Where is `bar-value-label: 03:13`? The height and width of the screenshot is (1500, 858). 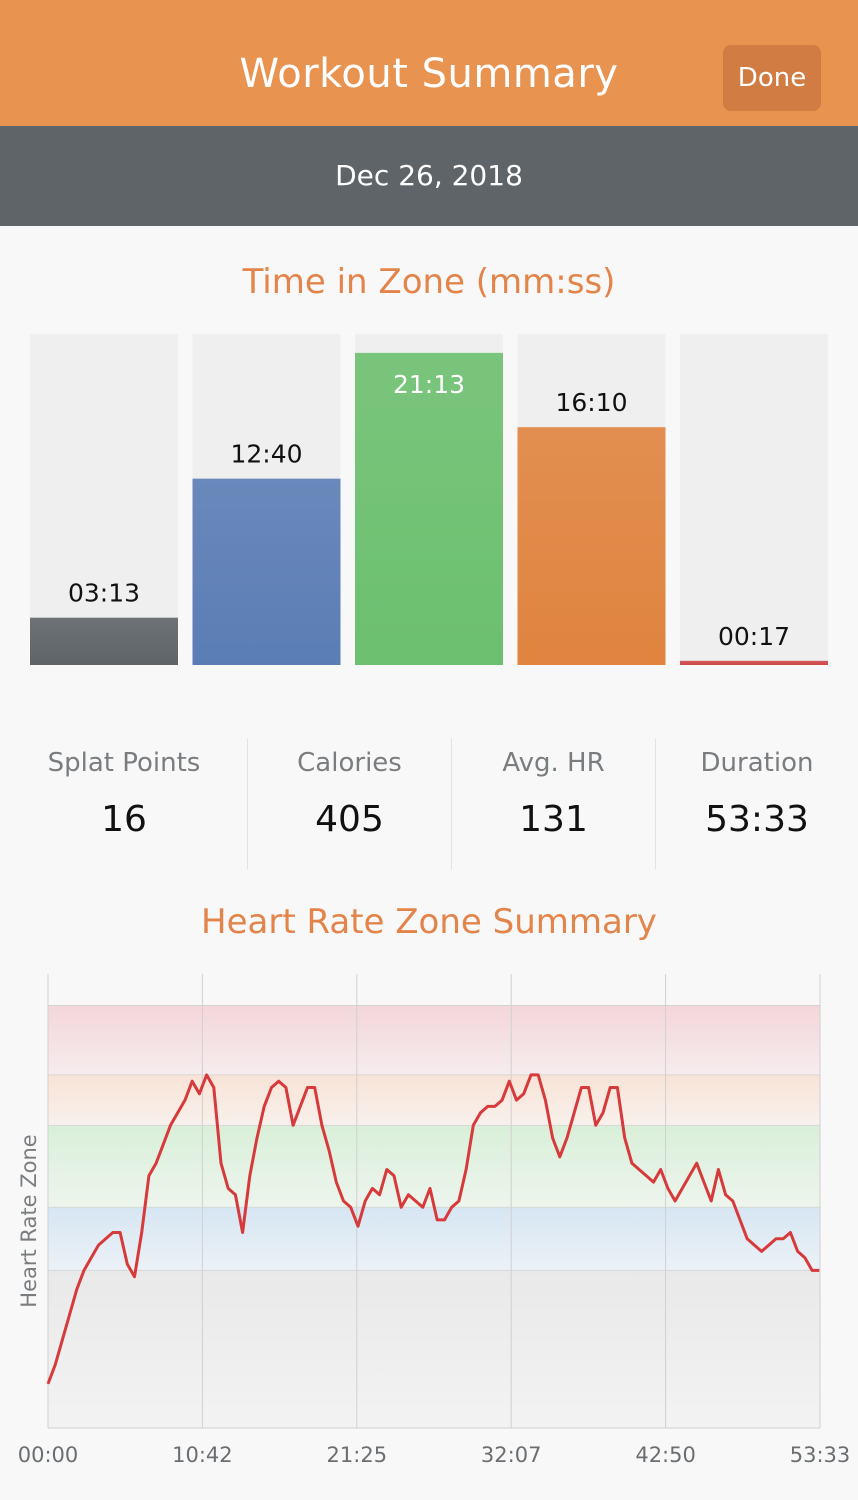
bar-value-label: 03:13 is located at coordinates (104, 593).